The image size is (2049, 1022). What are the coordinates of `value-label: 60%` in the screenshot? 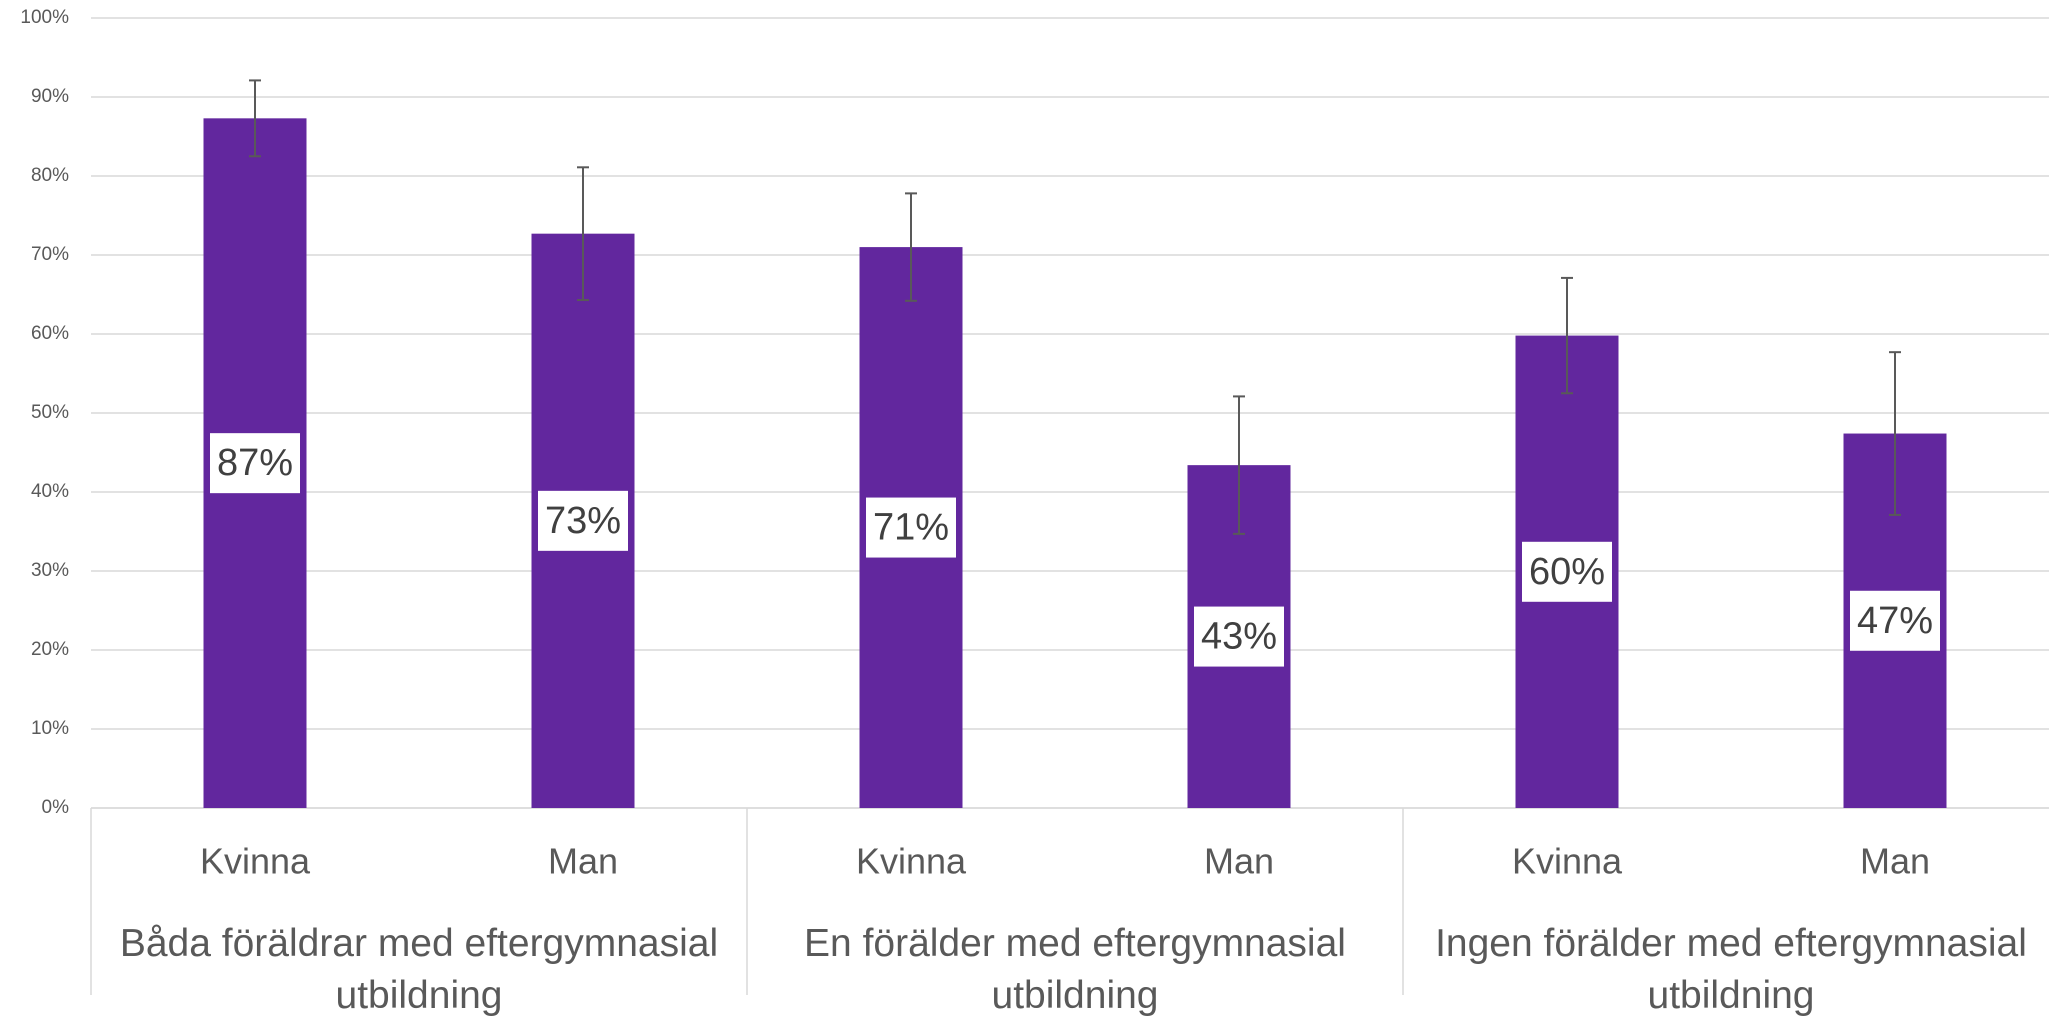 It's located at (1567, 572).